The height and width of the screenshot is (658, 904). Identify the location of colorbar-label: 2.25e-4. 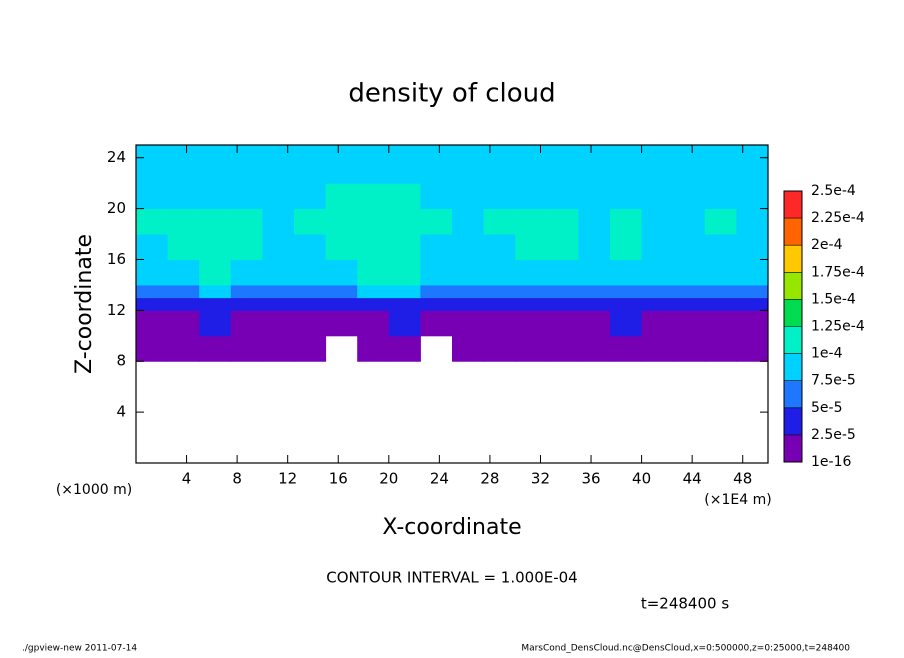
(838, 218).